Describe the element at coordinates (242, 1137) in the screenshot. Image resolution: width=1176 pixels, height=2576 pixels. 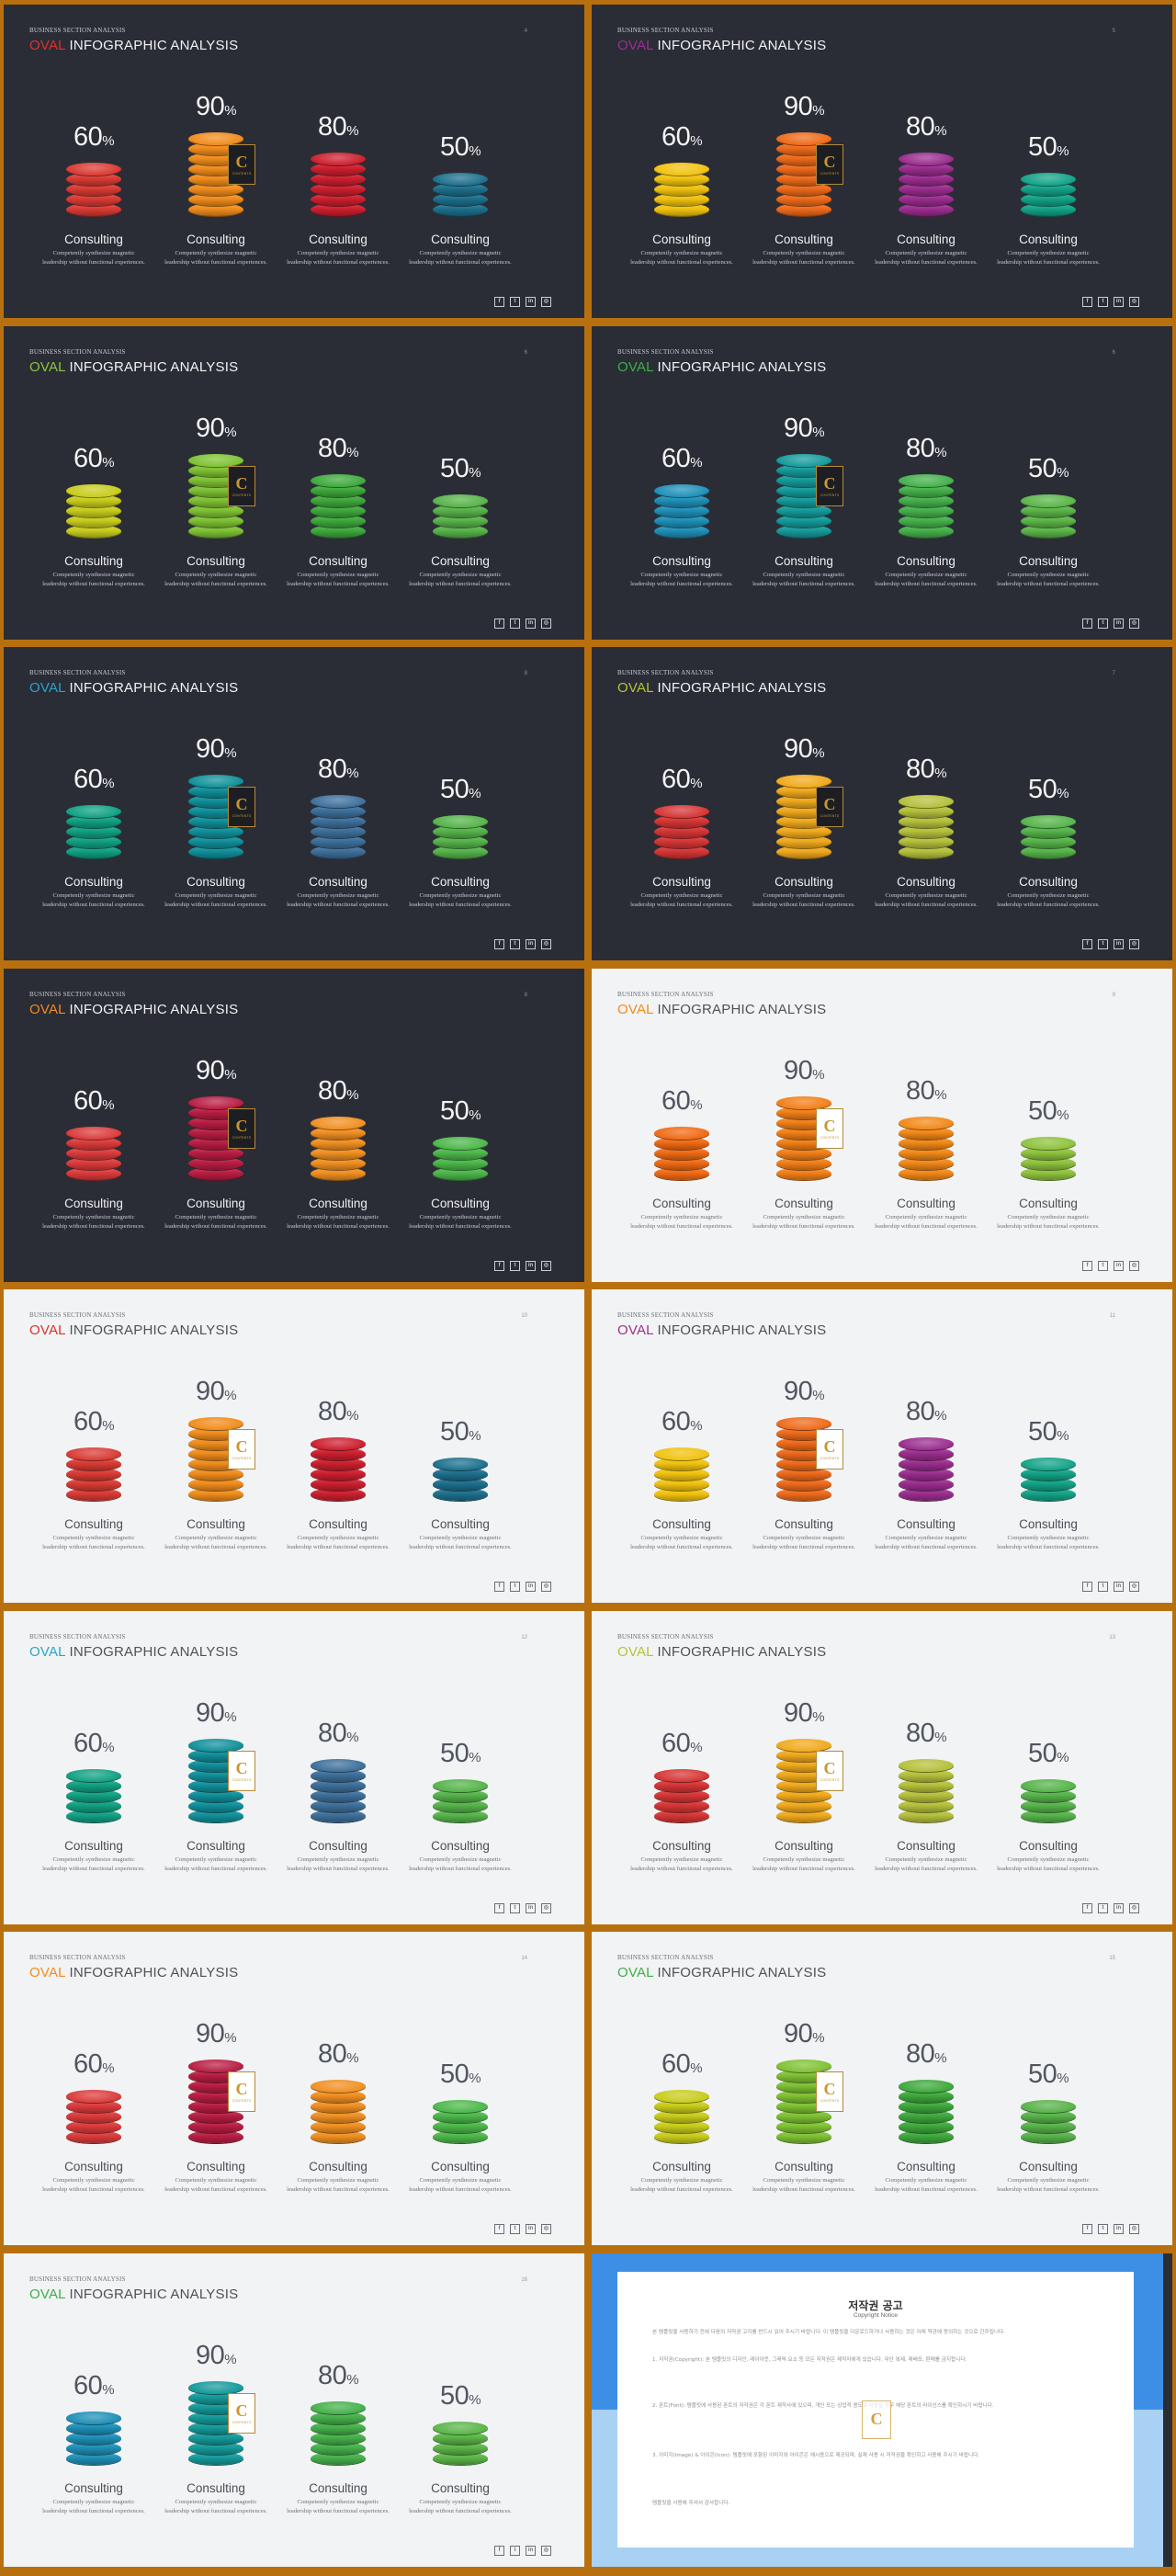
I see `logo-text: CONTENTS` at that location.